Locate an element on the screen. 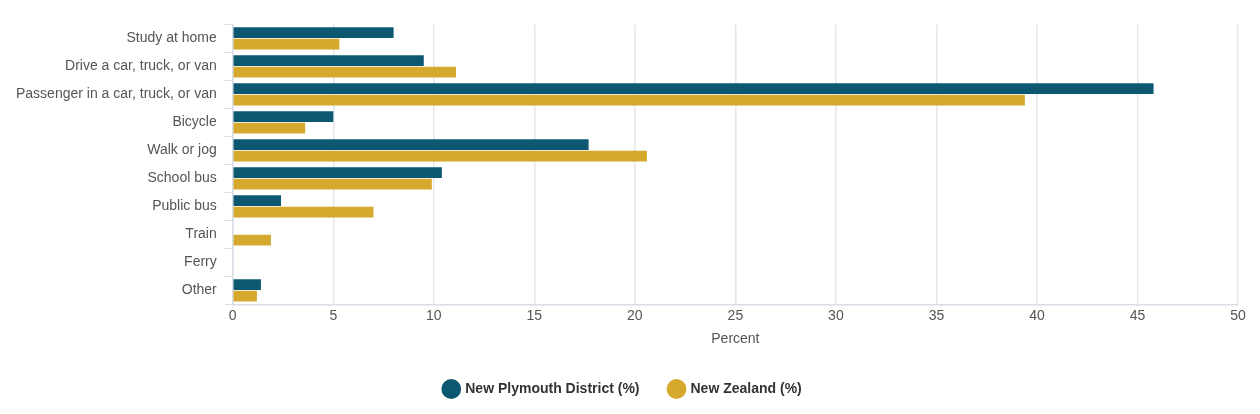 This screenshot has width=1260, height=414. x-tick-label: 15 is located at coordinates (534, 314).